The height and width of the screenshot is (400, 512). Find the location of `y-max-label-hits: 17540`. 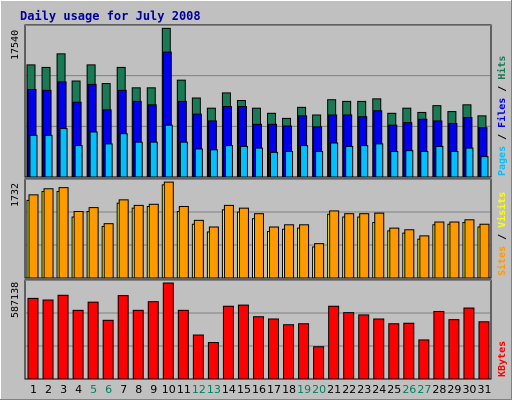

y-max-label-hits: 17540 is located at coordinates (15, 45).